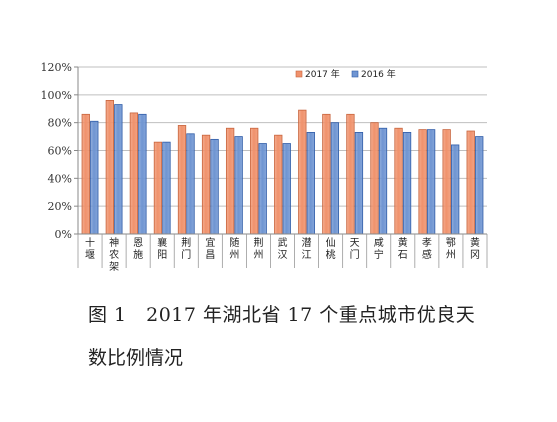 This screenshot has height=422, width=557. Describe the element at coordinates (345, 74) in the screenshot. I see `legend: 2017 年 2016 年` at that location.